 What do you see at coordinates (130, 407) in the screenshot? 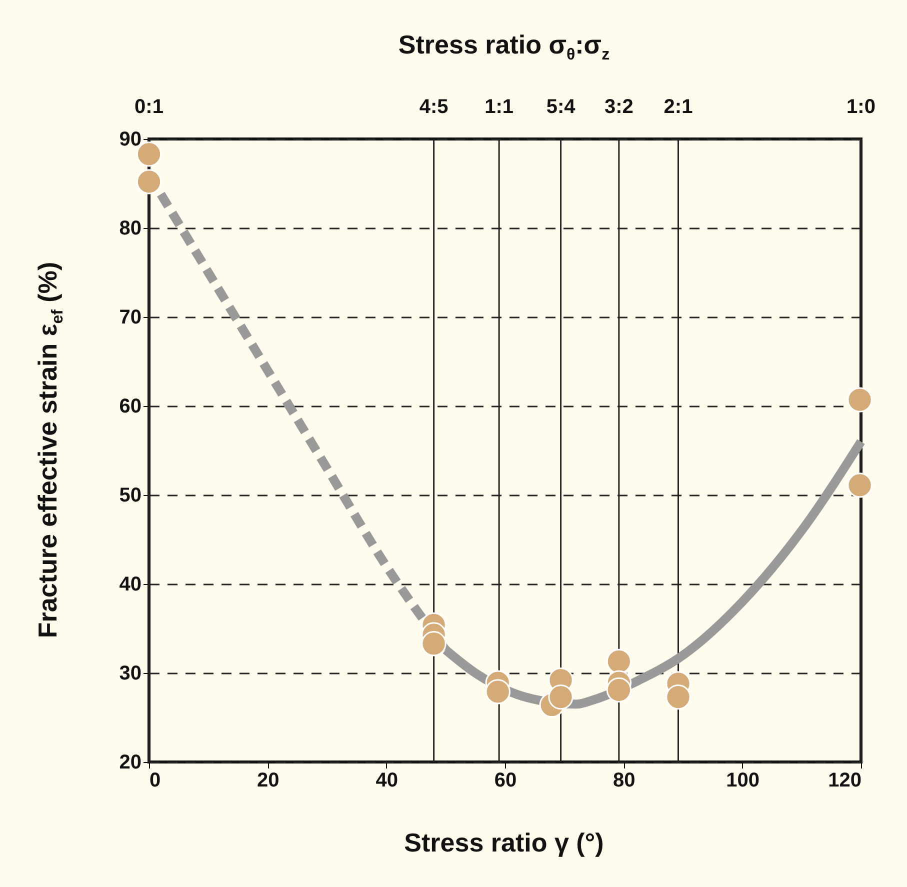
I see `y-tick-label: 60` at bounding box center [130, 407].